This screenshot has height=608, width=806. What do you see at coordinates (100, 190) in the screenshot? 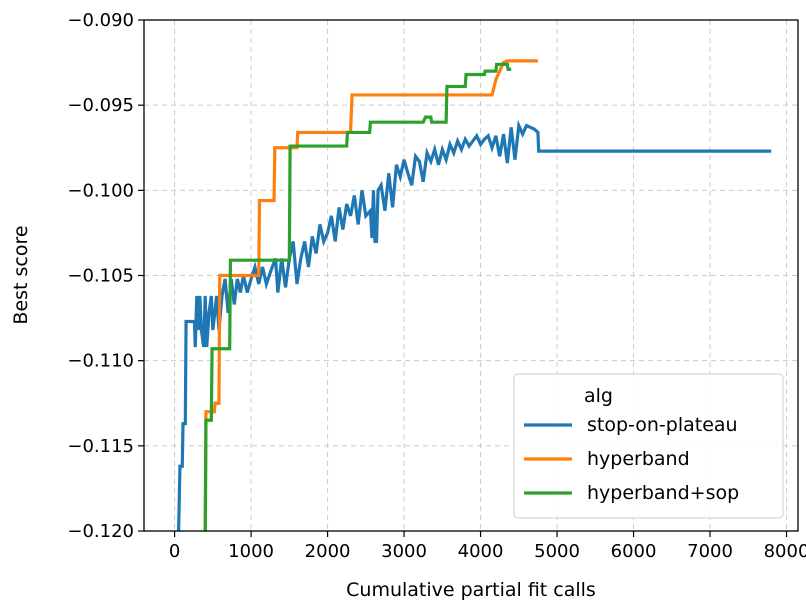
I see `y-tick-label: −0.100` at bounding box center [100, 190].